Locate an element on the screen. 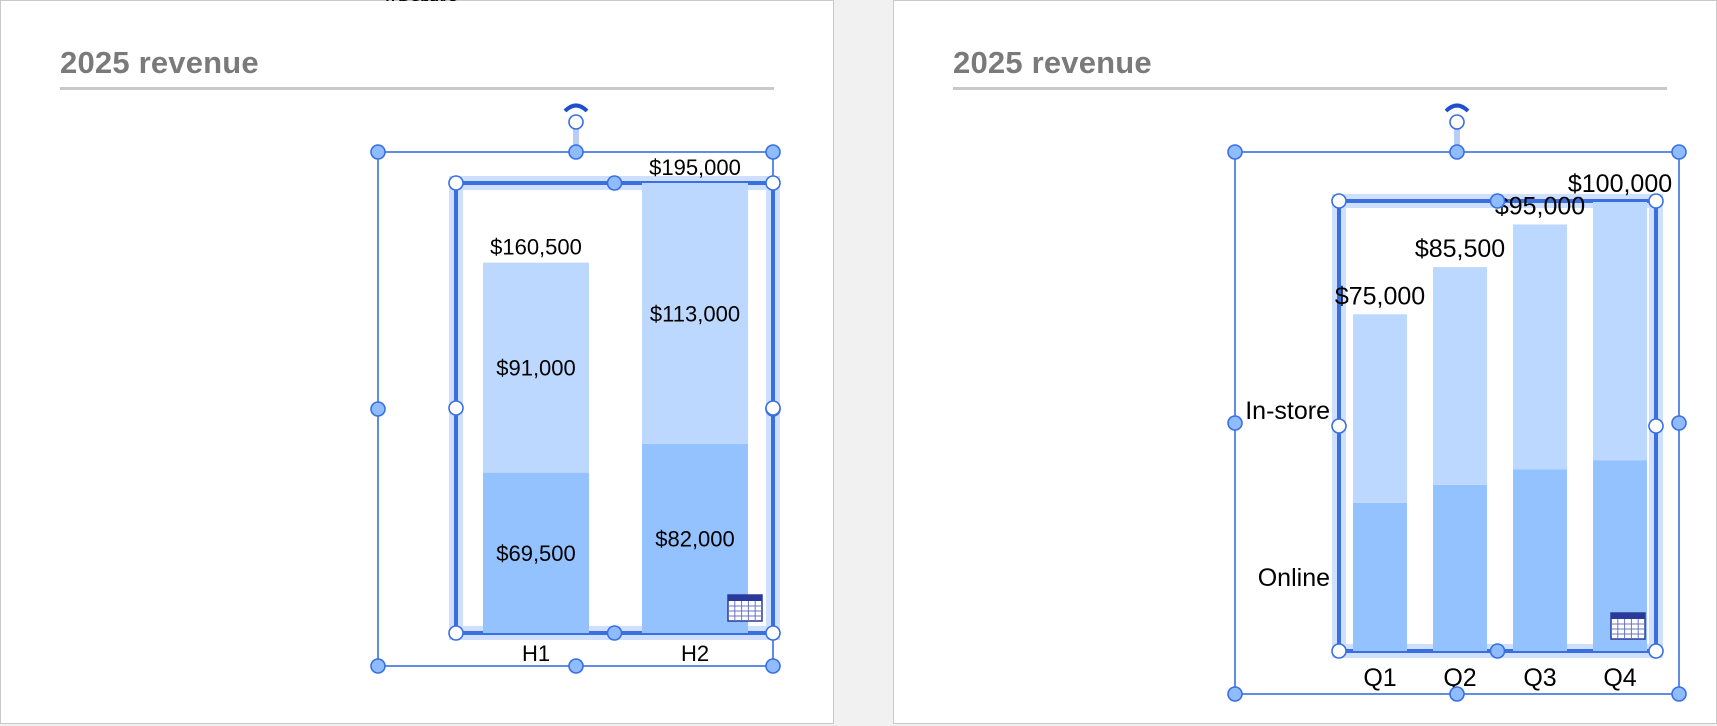 This screenshot has width=1717, height=726. category-axis-label: H2 is located at coordinates (695, 653).